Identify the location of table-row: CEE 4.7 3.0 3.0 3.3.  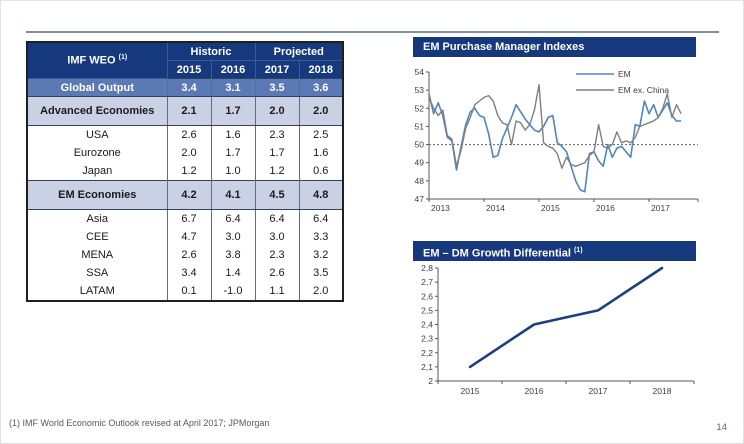
(185, 237).